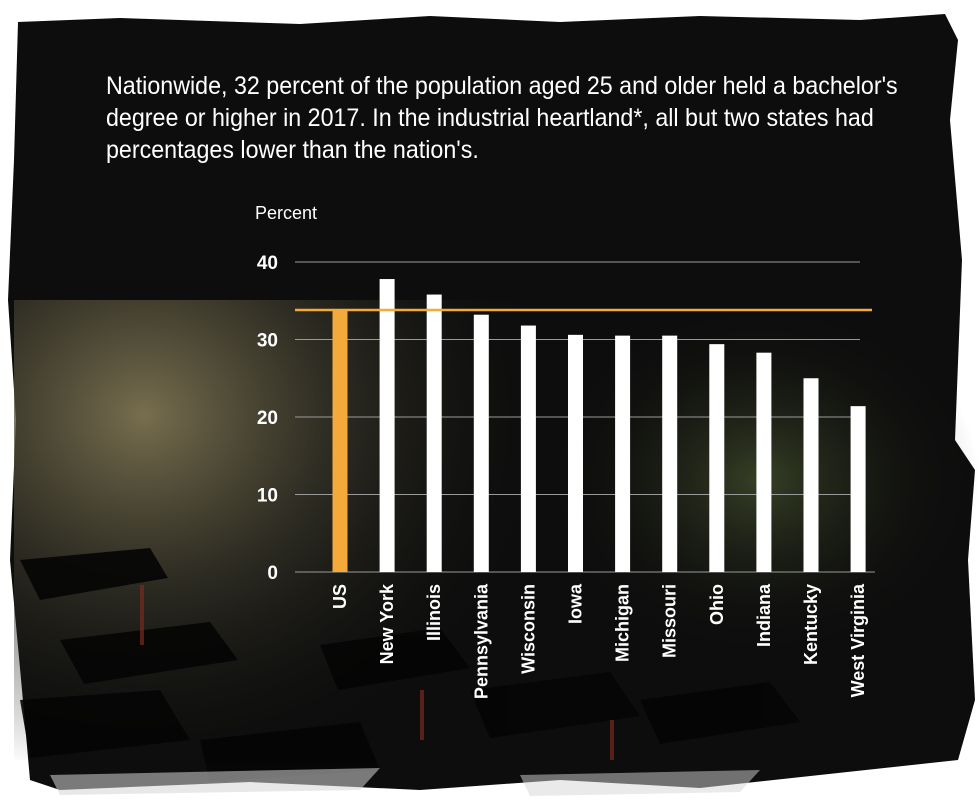  What do you see at coordinates (286, 213) in the screenshot?
I see `y-axis-label: Percent` at bounding box center [286, 213].